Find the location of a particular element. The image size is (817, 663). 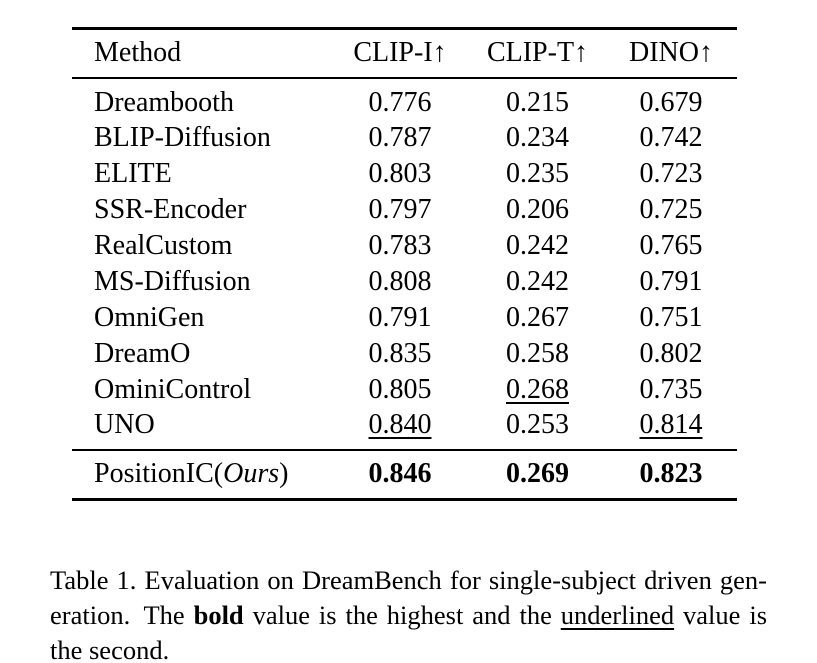

caption-line-3: the second. is located at coordinates (110, 649).